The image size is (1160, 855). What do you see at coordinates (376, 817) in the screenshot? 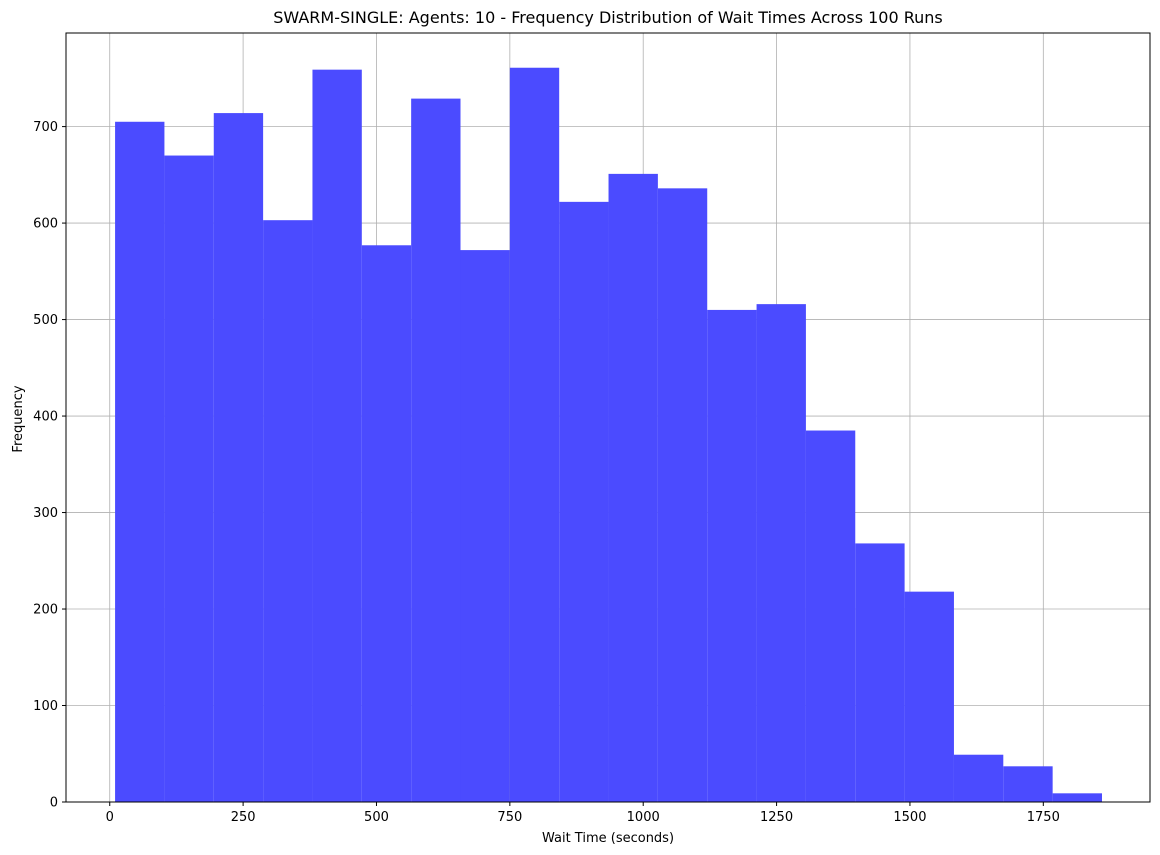
I see `x-tick-label: 500` at bounding box center [376, 817].